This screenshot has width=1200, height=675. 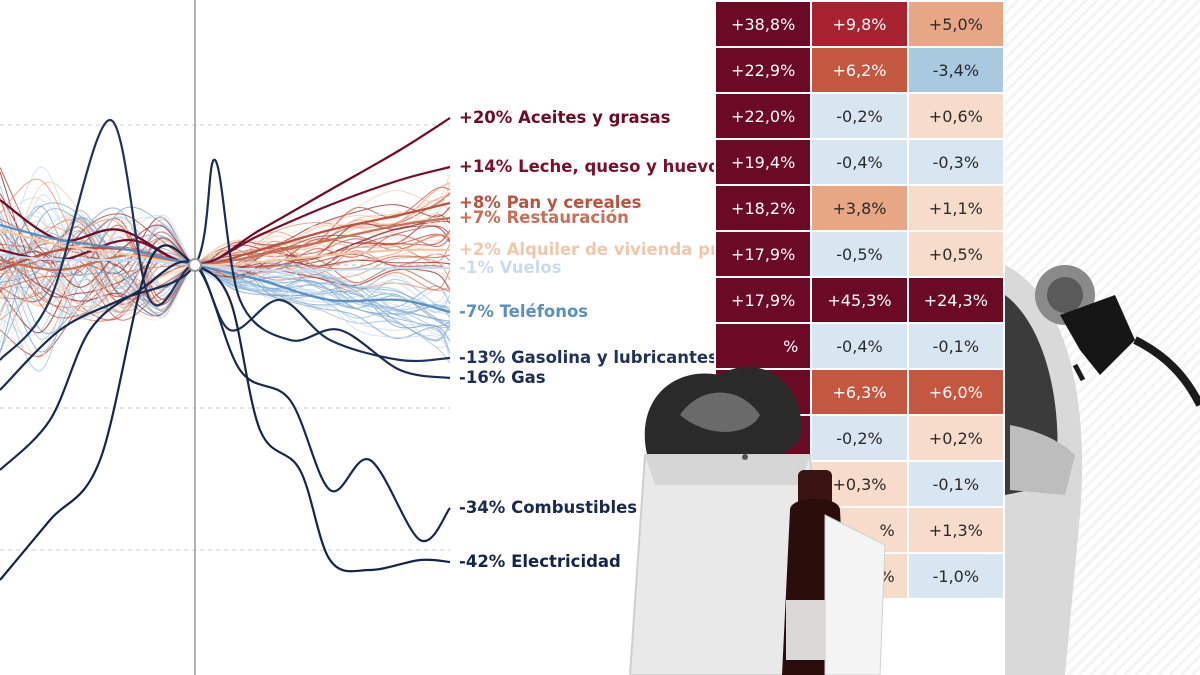 I want to click on table-cell: +6,0%, so click(x=956, y=392).